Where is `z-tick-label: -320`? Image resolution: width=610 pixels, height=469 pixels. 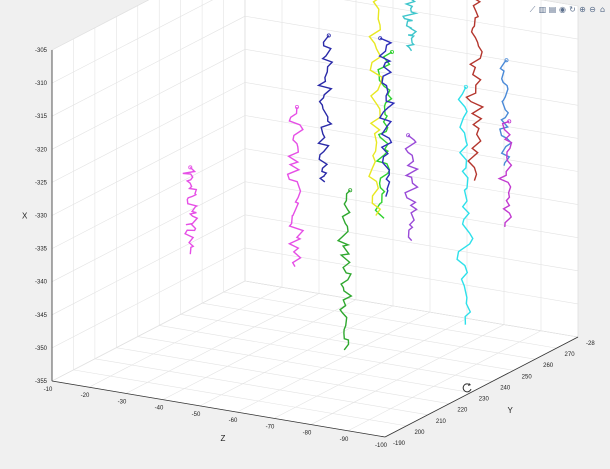
z-tick-label: -320 is located at coordinates (41, 150).